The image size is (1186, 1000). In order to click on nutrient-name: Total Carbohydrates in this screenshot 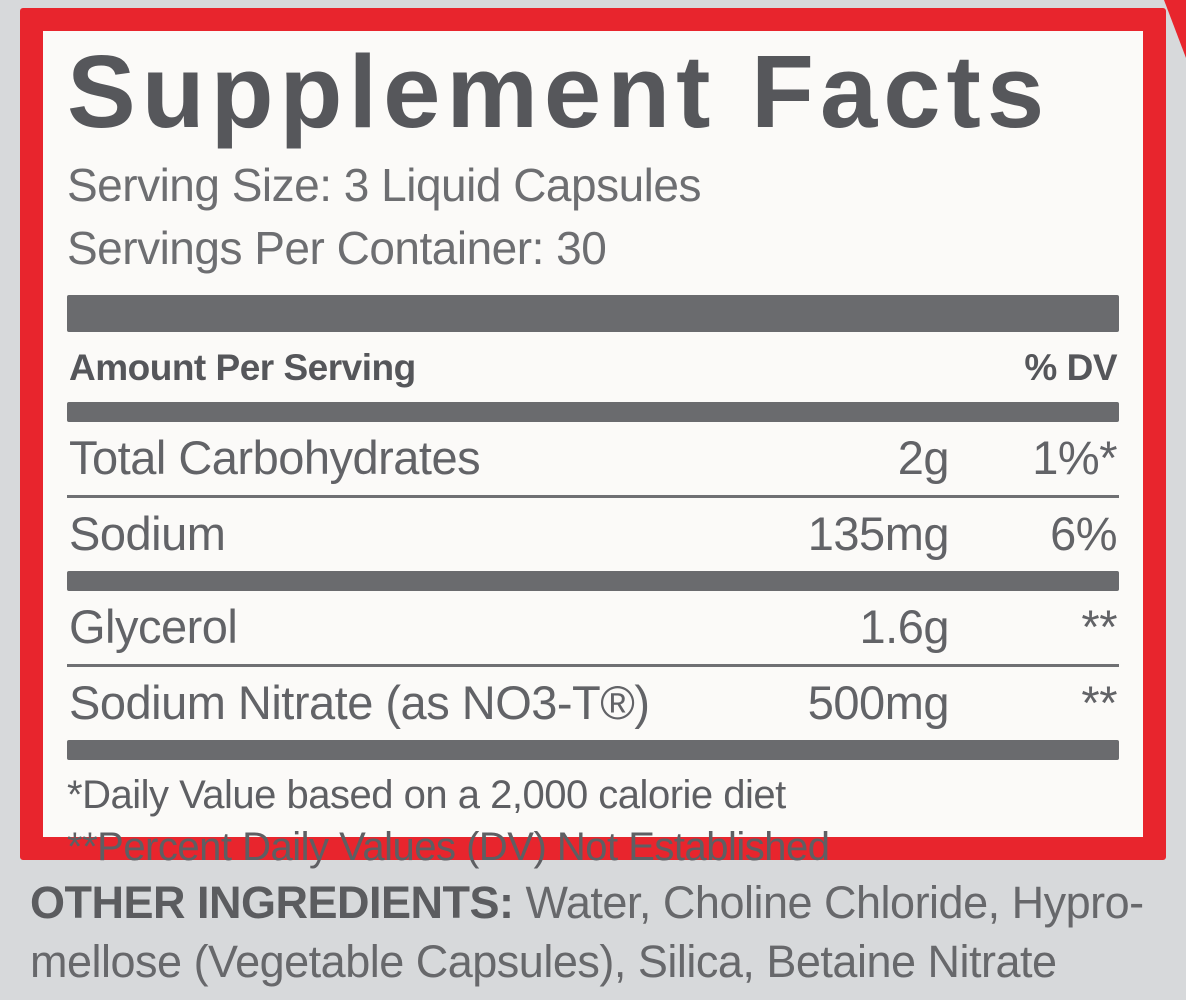, I will do `click(275, 458)`.